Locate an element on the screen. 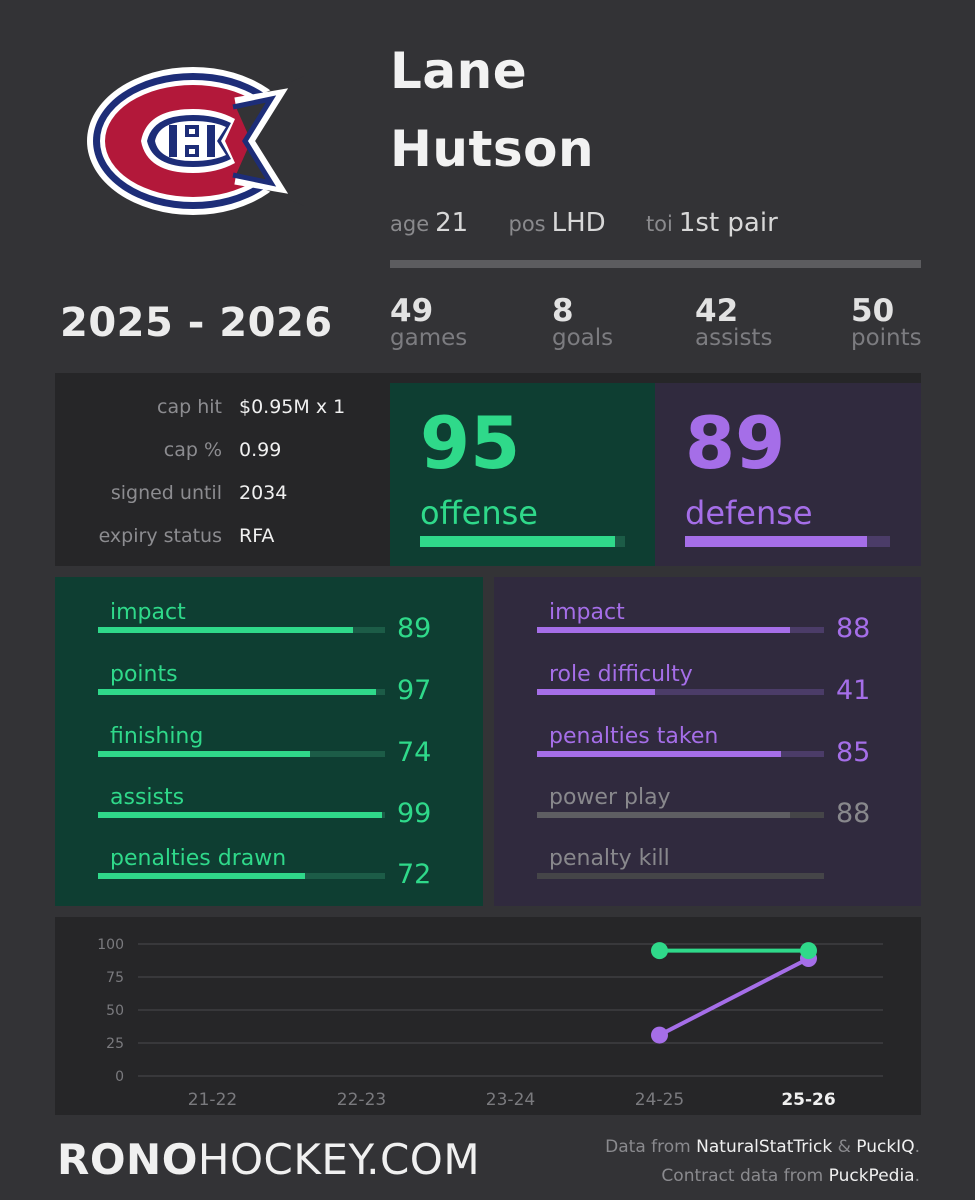 This screenshot has width=975, height=1200. contract-label: cap % is located at coordinates (192, 450).